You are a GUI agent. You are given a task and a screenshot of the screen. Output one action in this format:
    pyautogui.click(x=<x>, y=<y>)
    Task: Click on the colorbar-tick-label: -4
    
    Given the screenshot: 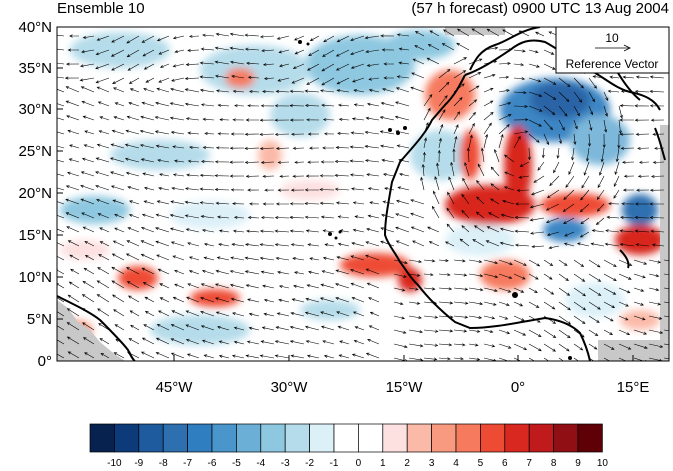 What is the action you would take?
    pyautogui.click(x=261, y=463)
    